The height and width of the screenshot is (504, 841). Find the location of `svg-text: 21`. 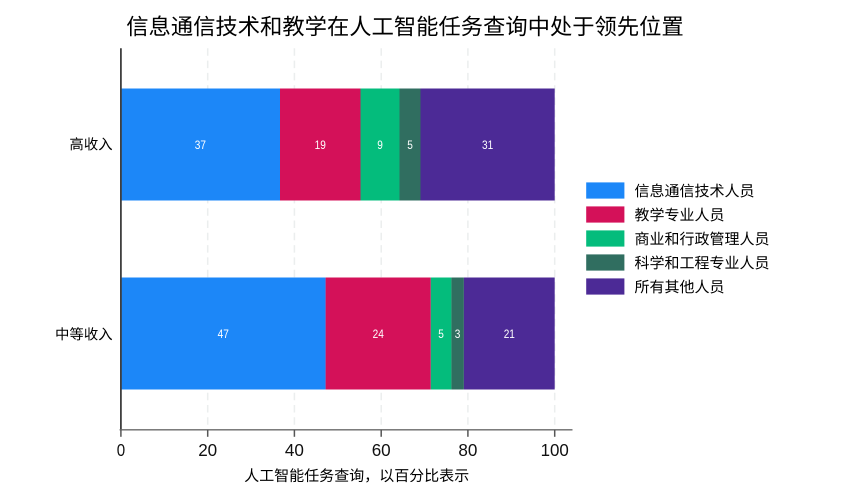

svg-text: 21 is located at coordinates (510, 334).